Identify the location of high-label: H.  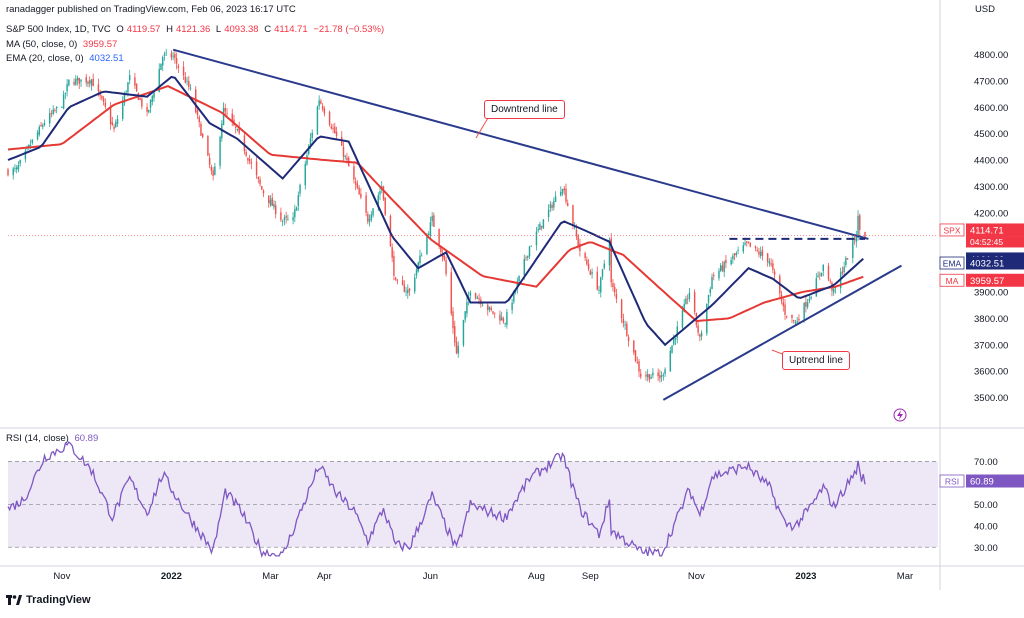
(169, 29).